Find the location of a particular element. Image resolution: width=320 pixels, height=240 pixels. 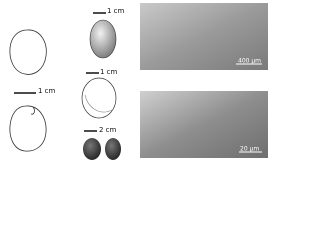

scale-label: 20 µm is located at coordinates (249, 149).